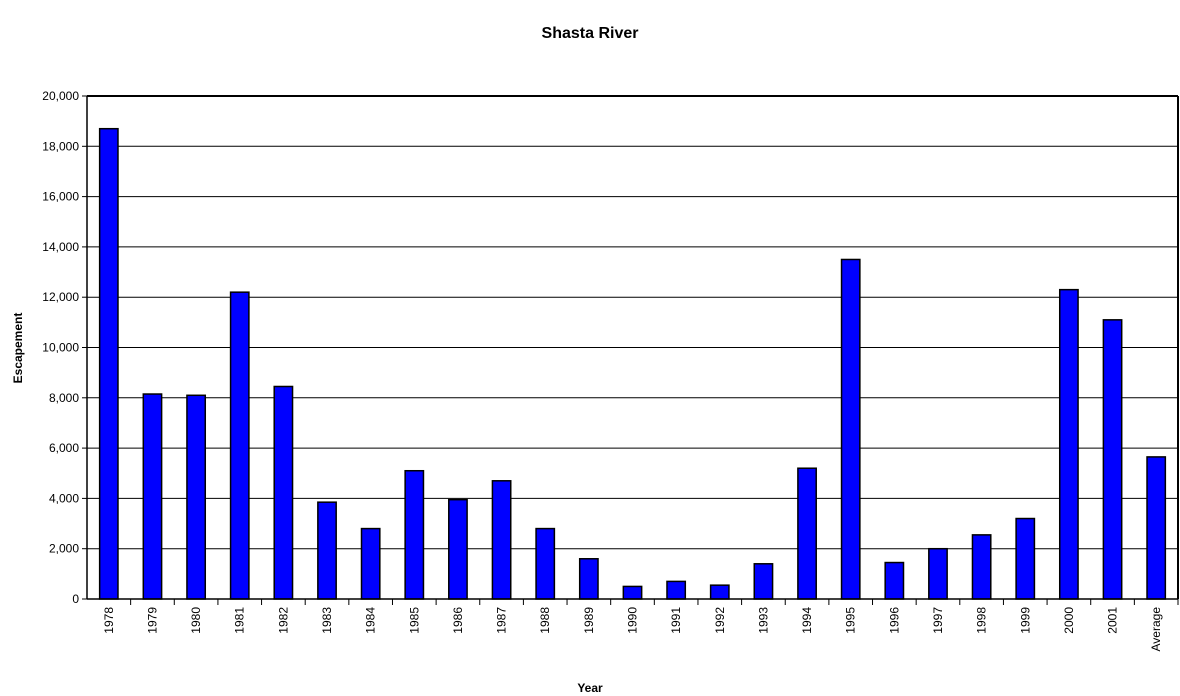 Image resolution: width=1180 pixels, height=696 pixels. What do you see at coordinates (676, 620) in the screenshot?
I see `x-tick-label: 1991` at bounding box center [676, 620].